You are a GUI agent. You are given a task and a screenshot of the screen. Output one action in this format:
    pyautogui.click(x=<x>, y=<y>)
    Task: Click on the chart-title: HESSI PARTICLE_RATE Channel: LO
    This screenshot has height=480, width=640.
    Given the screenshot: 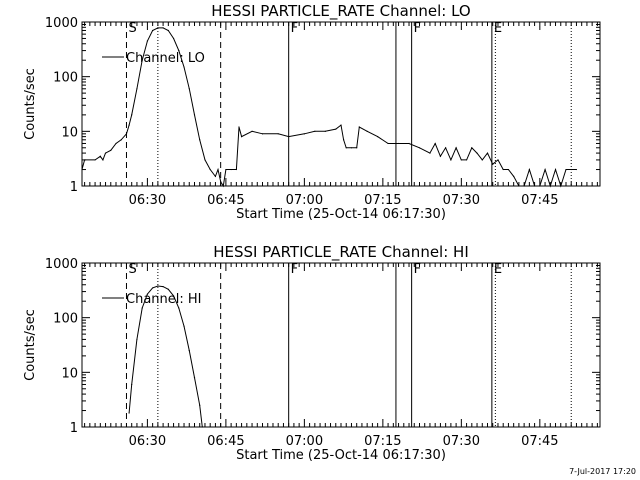 What is the action you would take?
    pyautogui.click(x=340, y=11)
    